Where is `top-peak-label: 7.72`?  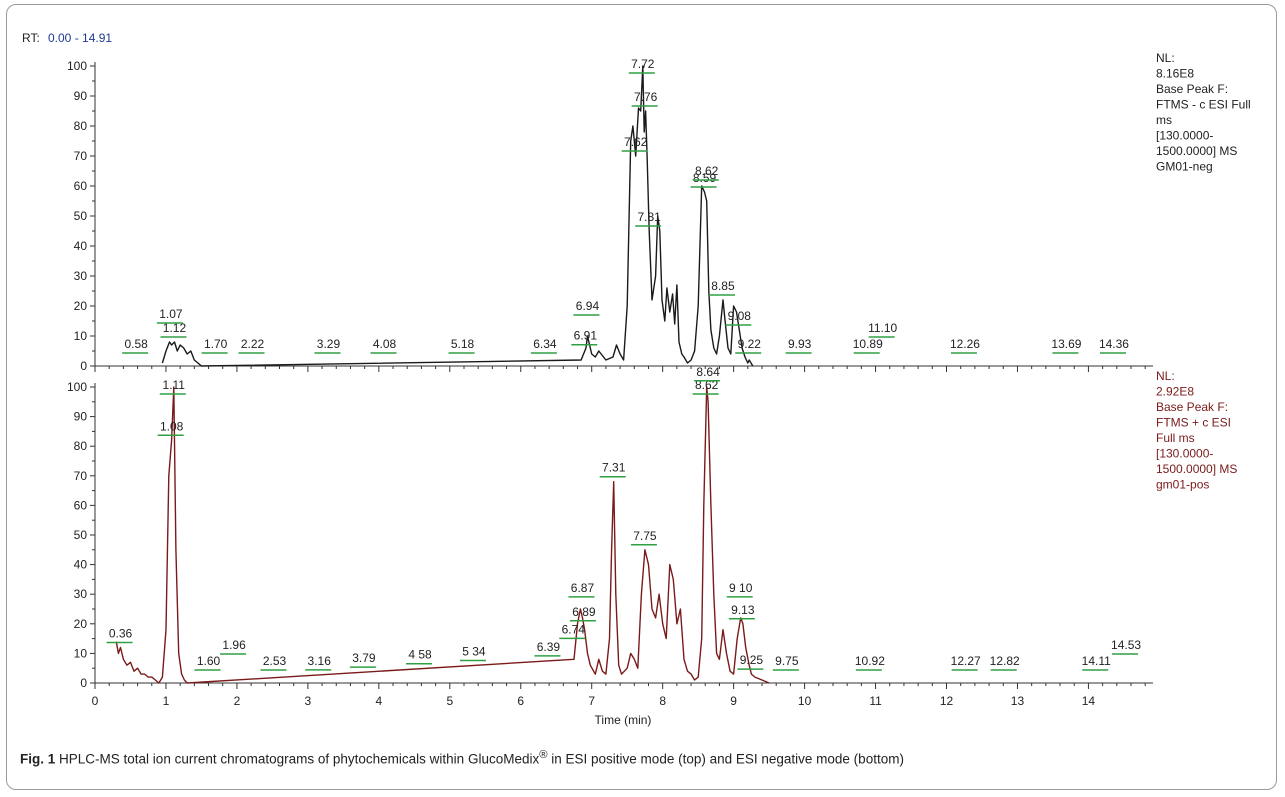
top-peak-label: 7.72 is located at coordinates (643, 64).